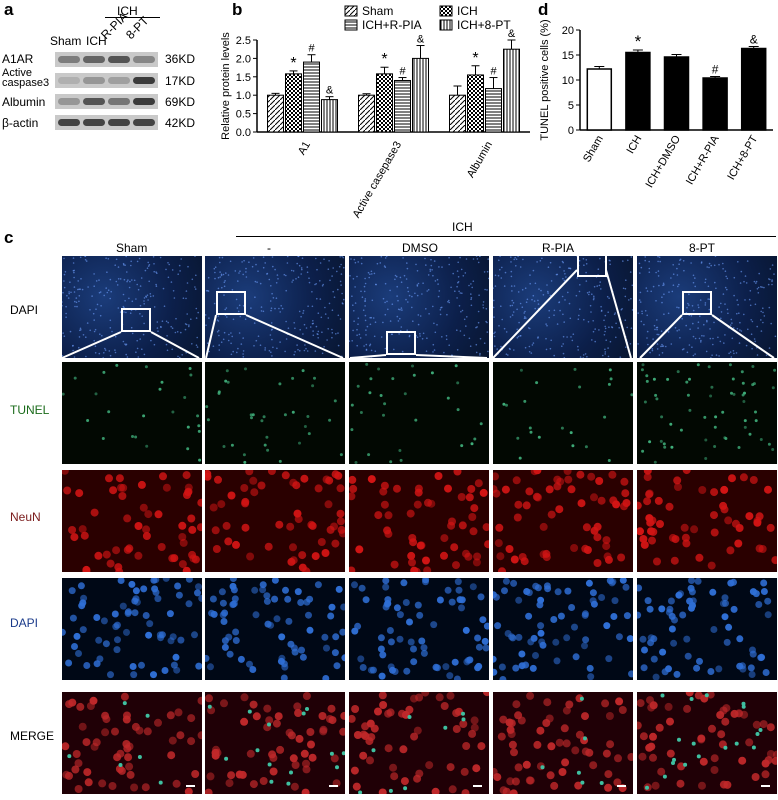  Describe the element at coordinates (420, 248) in the screenshot. I see `column-header-dmso: DMSO` at that location.